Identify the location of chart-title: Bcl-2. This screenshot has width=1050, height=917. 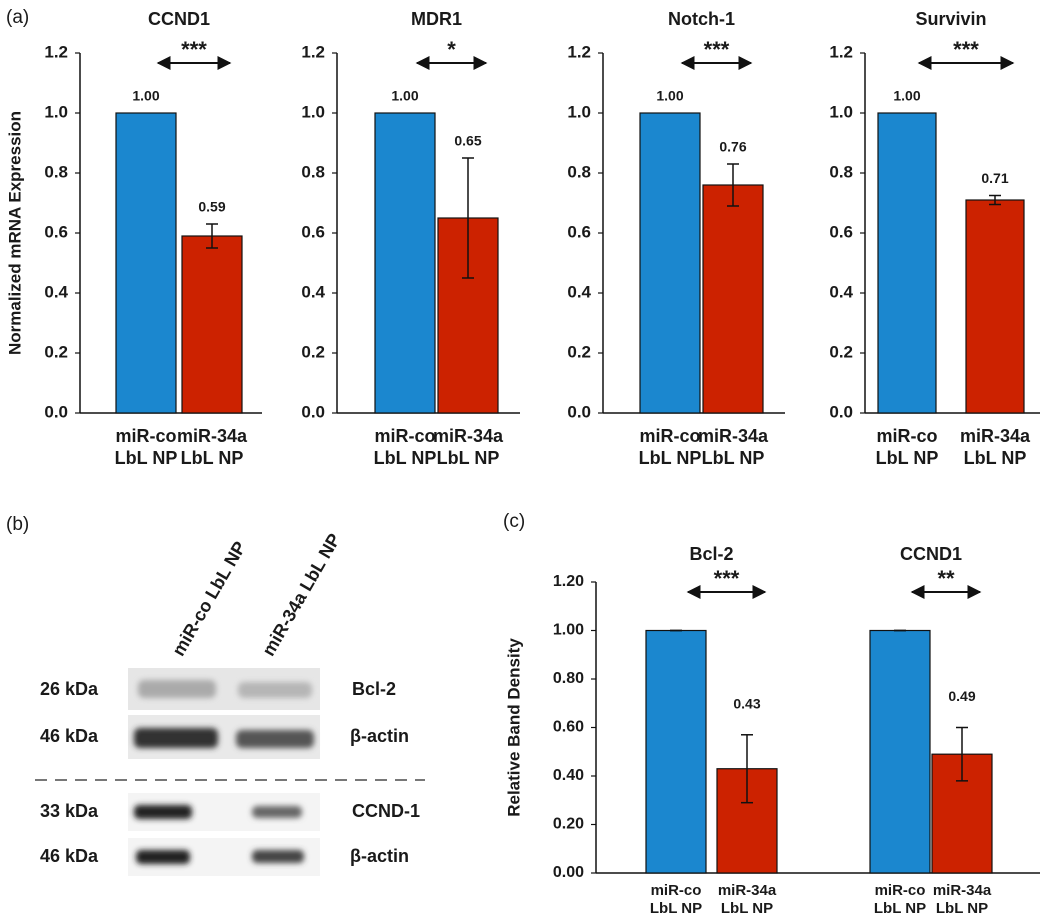
(711, 554).